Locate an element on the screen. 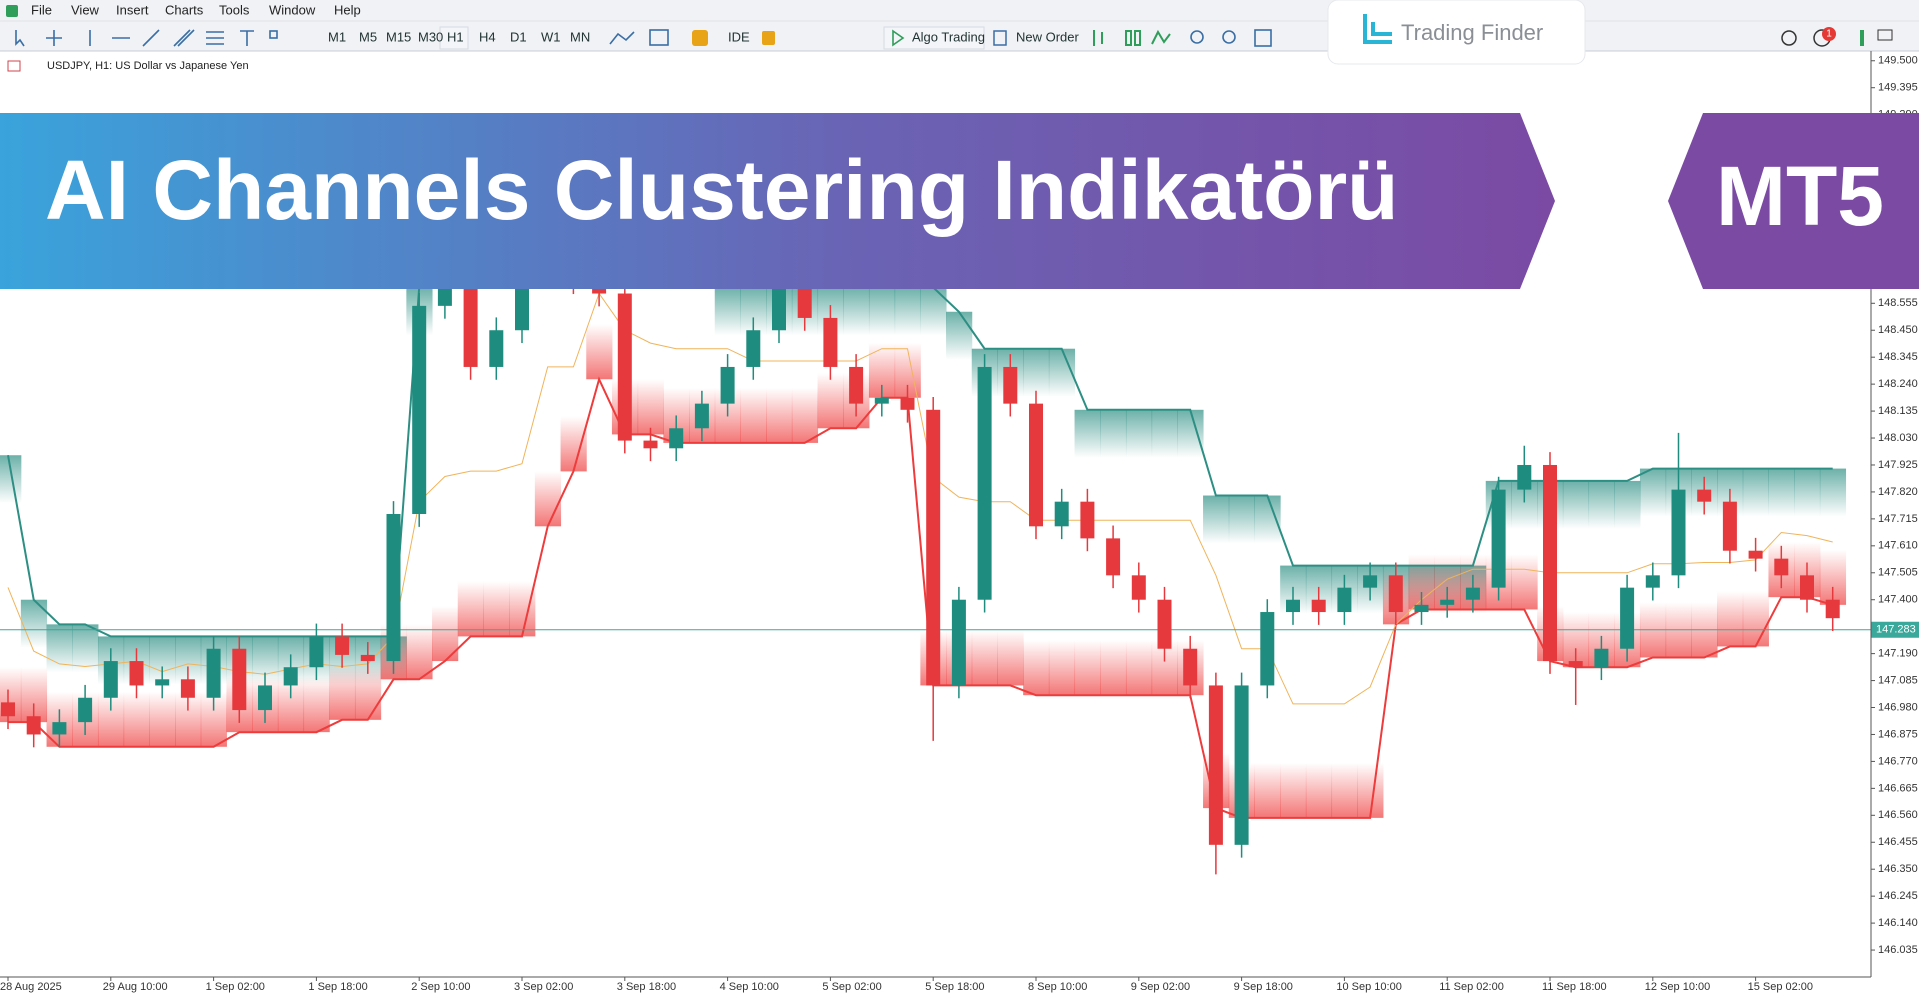 The image size is (1919, 996). ide-button: IDE is located at coordinates (739, 36).